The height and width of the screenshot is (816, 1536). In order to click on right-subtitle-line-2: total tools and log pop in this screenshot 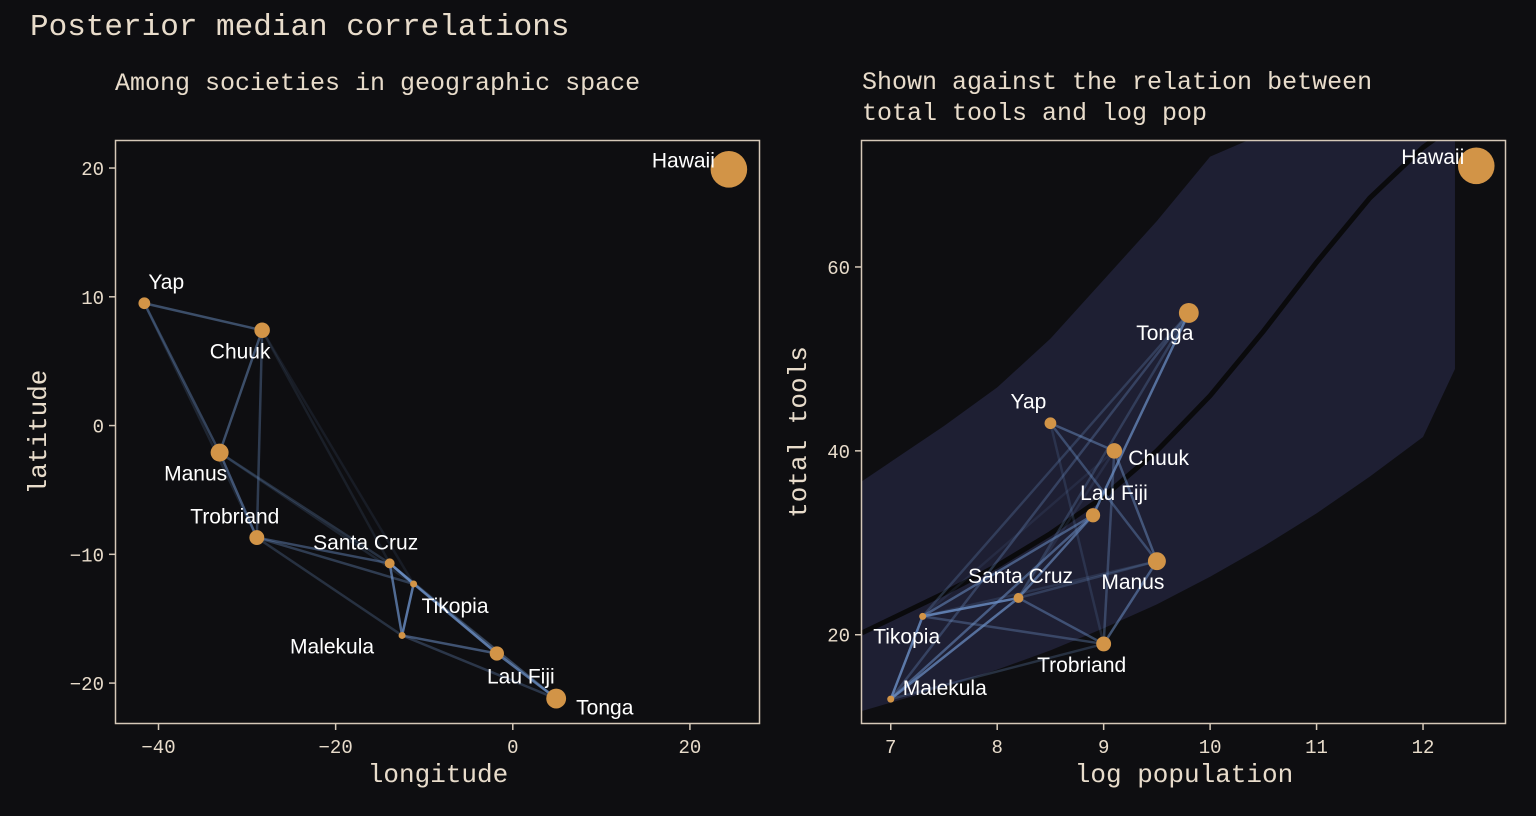, I will do `click(1034, 113)`.